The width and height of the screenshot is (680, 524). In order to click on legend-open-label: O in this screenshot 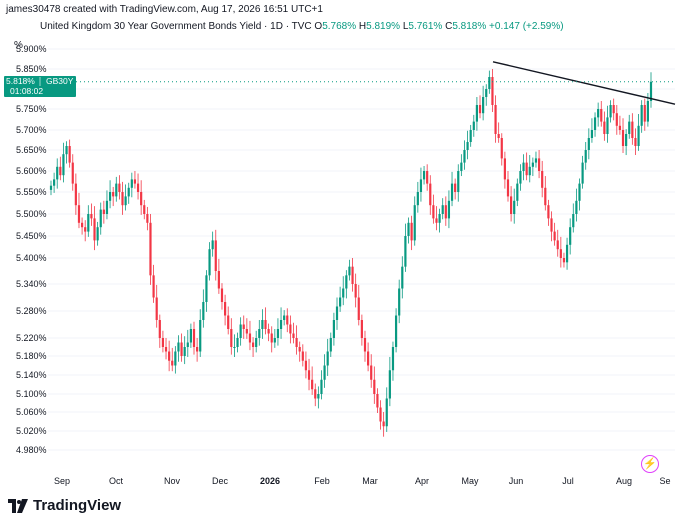, I will do `click(318, 26)`.